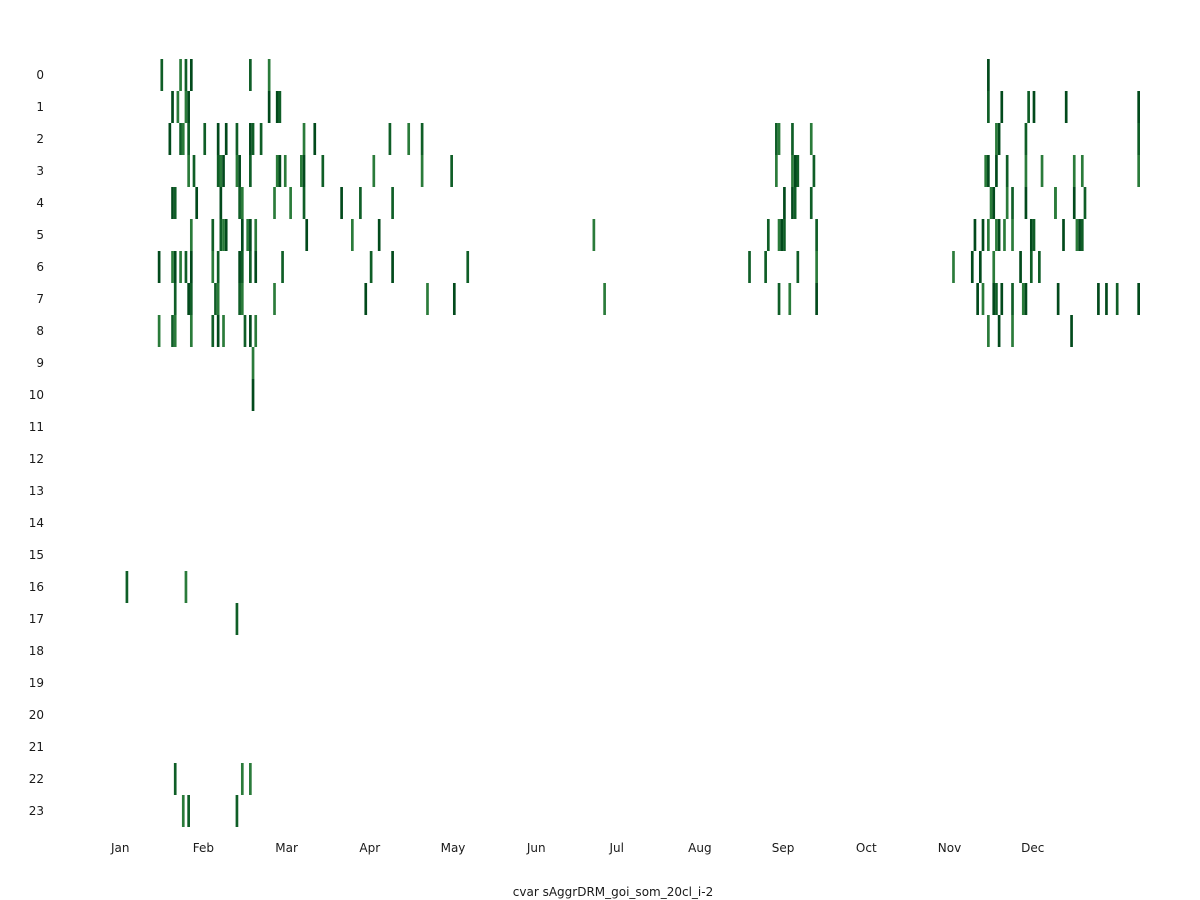 This screenshot has height=900, width=1200. Describe the element at coordinates (613, 892) in the screenshot. I see `x-axis-title: cvar sAggrDRM_goi_som_20cl_i-2` at that location.